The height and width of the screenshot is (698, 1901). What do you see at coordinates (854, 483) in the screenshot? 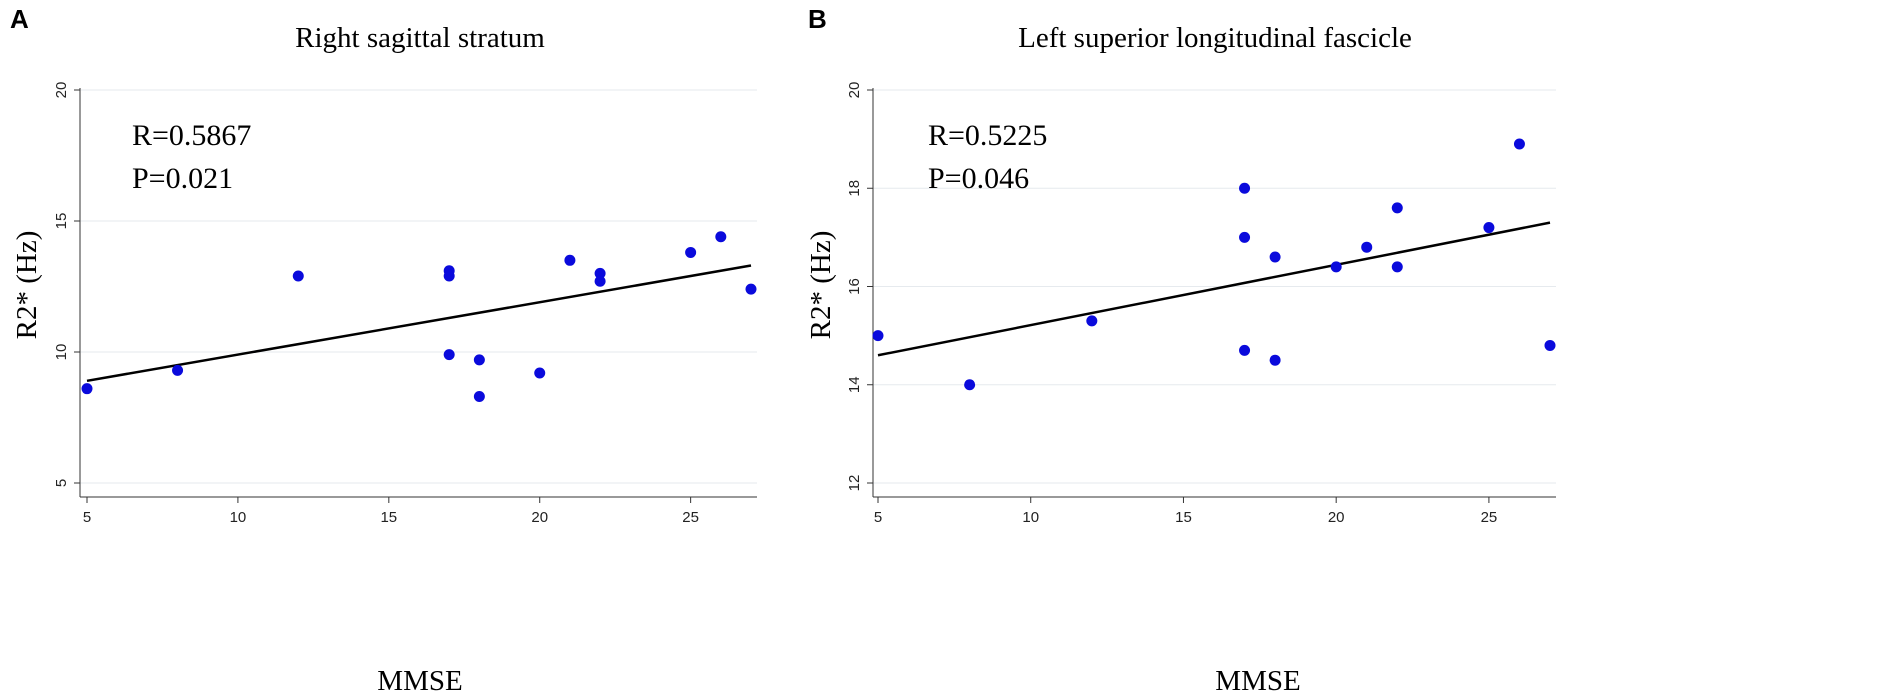
I see `panel-b-ytick-label: 12` at bounding box center [854, 483].